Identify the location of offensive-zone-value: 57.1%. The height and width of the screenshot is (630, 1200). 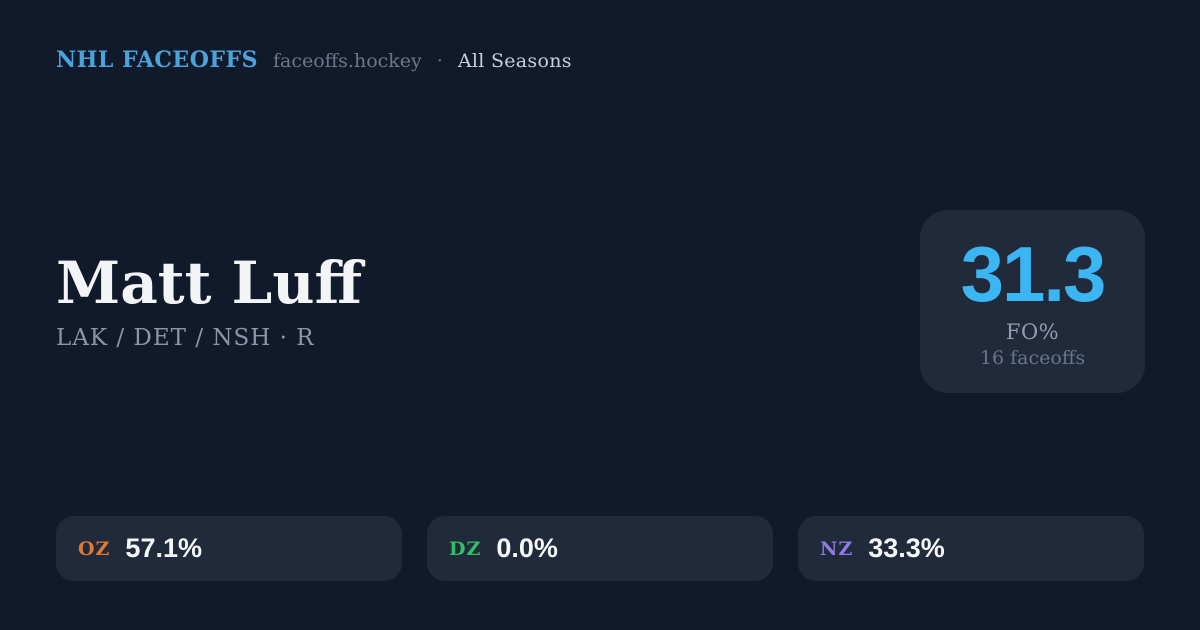
(163, 548).